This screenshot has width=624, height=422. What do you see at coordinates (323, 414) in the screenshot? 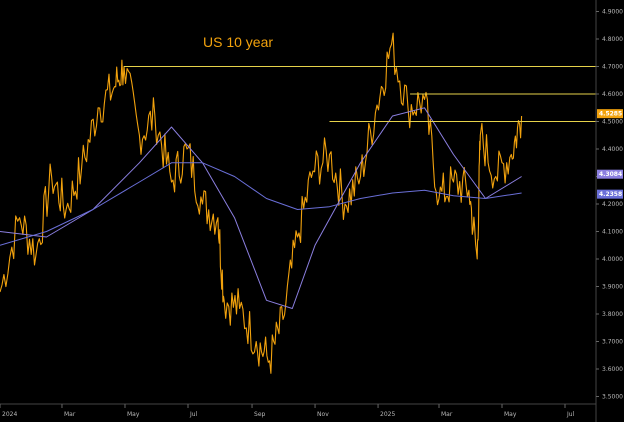
I see `x-tick-label: Nov` at bounding box center [323, 414].